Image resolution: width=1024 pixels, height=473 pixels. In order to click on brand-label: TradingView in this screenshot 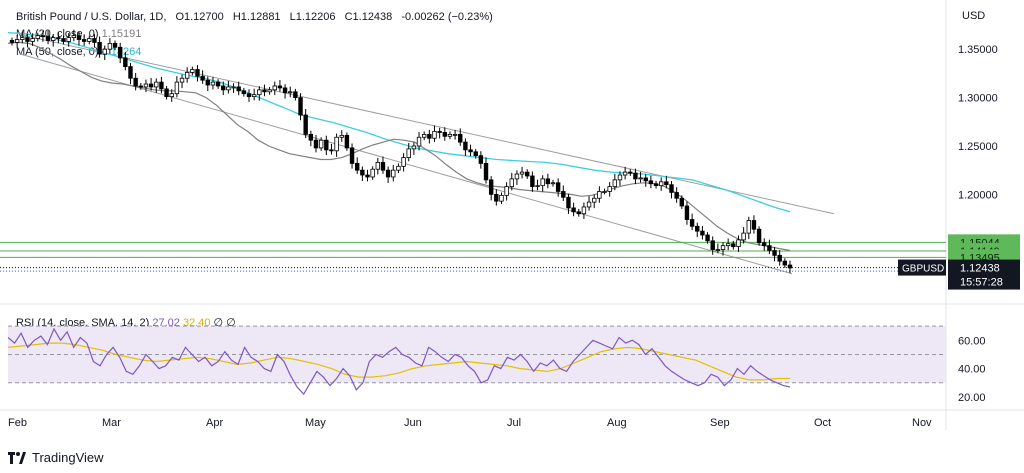, I will do `click(68, 457)`.